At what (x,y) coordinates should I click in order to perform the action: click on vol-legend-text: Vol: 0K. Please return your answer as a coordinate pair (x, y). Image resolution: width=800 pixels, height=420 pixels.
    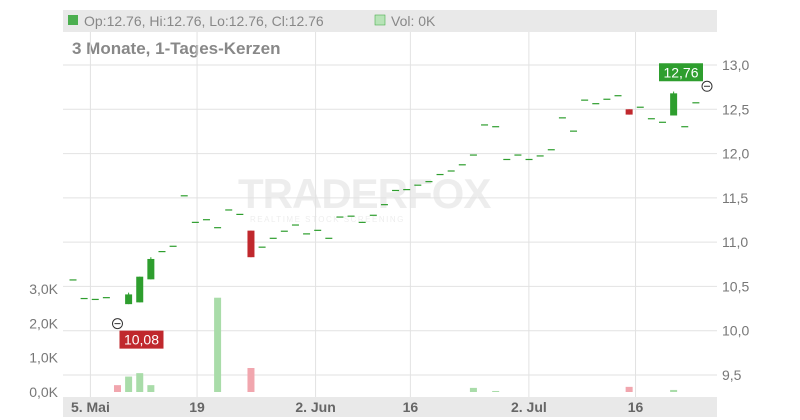
    Looking at the image, I should click on (413, 21).